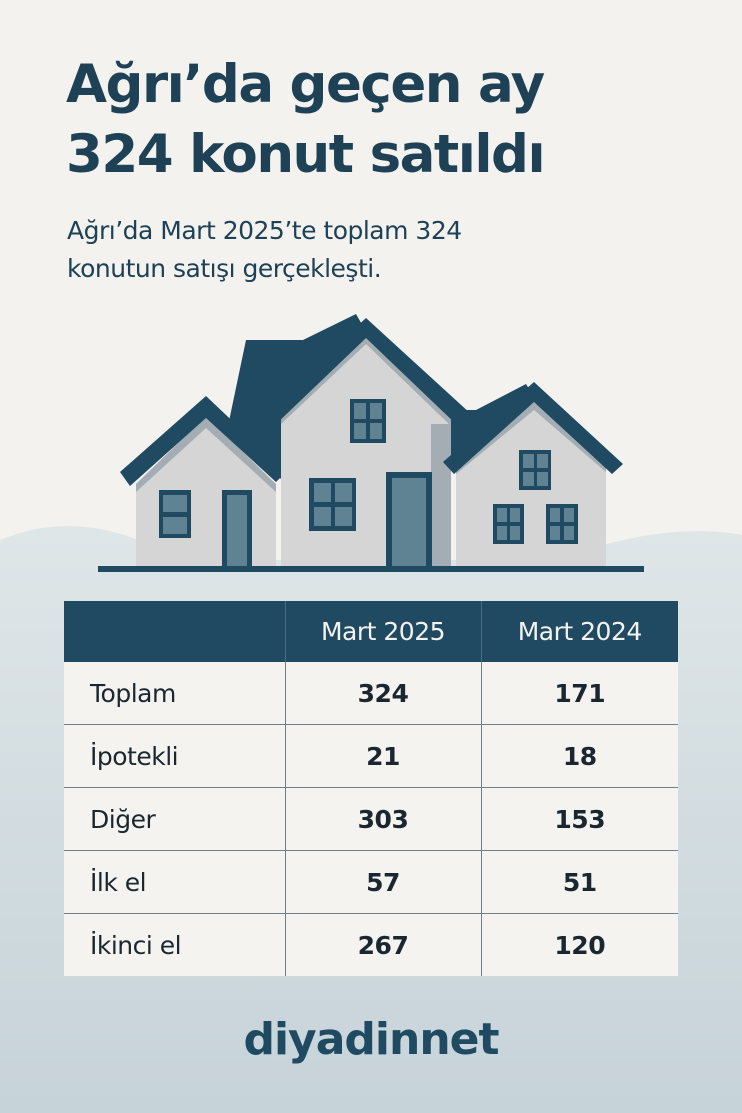 The image size is (742, 1113). I want to click on cell-mart-2025: 21, so click(382, 756).